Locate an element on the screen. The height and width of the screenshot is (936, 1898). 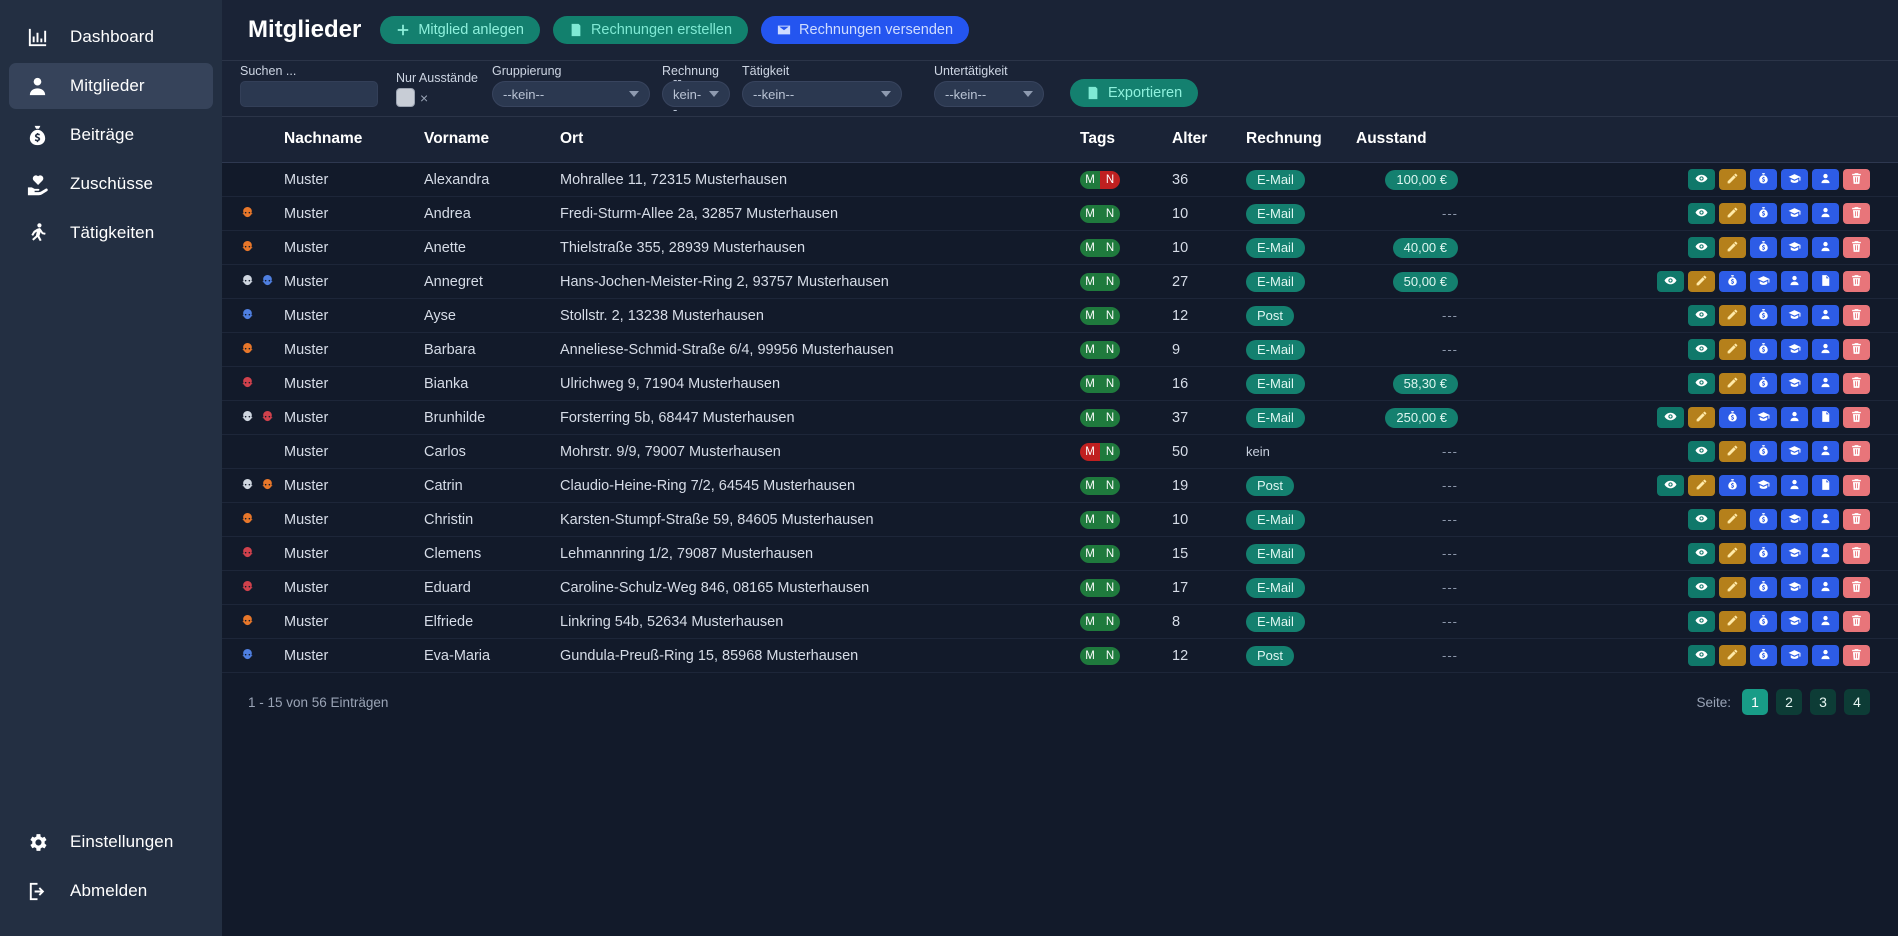
sidebar-item-t-tigkeiten: Tätigkeiten is located at coordinates (111, 233).